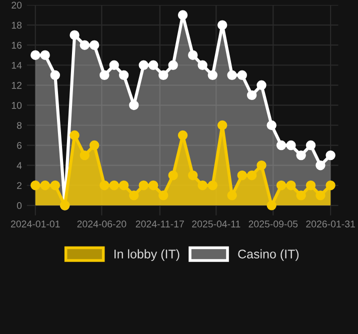 Image resolution: width=358 pixels, height=334 pixels. What do you see at coordinates (19, 165) in the screenshot?
I see `y-tick-label: 4` at bounding box center [19, 165].